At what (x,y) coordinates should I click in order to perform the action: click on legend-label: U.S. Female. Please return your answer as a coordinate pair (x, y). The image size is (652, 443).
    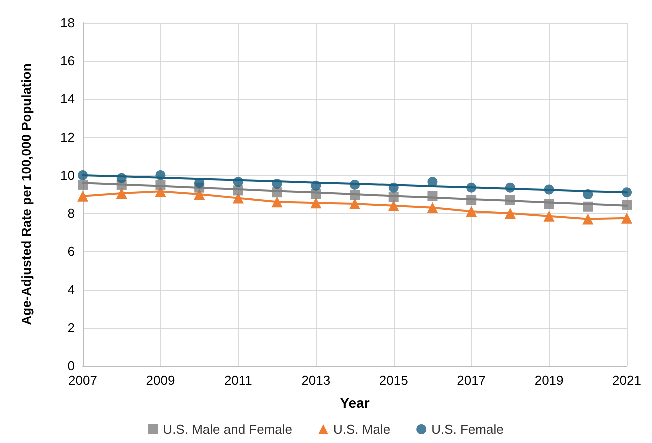
    Looking at the image, I should click on (468, 429).